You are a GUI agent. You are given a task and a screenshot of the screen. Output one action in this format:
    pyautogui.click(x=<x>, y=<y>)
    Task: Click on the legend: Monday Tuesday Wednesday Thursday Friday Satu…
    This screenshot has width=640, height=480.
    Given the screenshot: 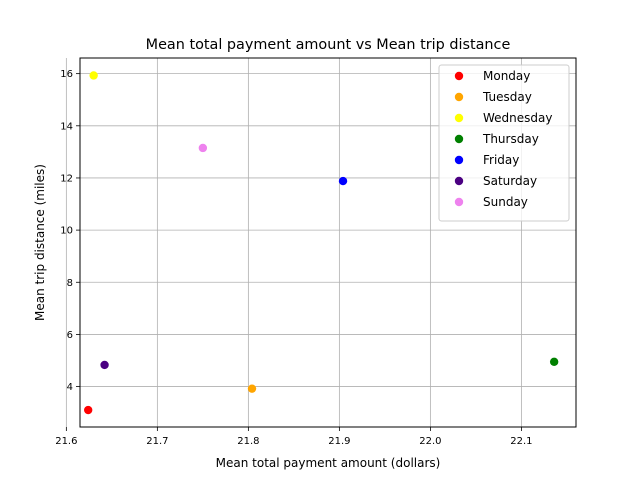 What is the action you would take?
    pyautogui.click(x=504, y=143)
    